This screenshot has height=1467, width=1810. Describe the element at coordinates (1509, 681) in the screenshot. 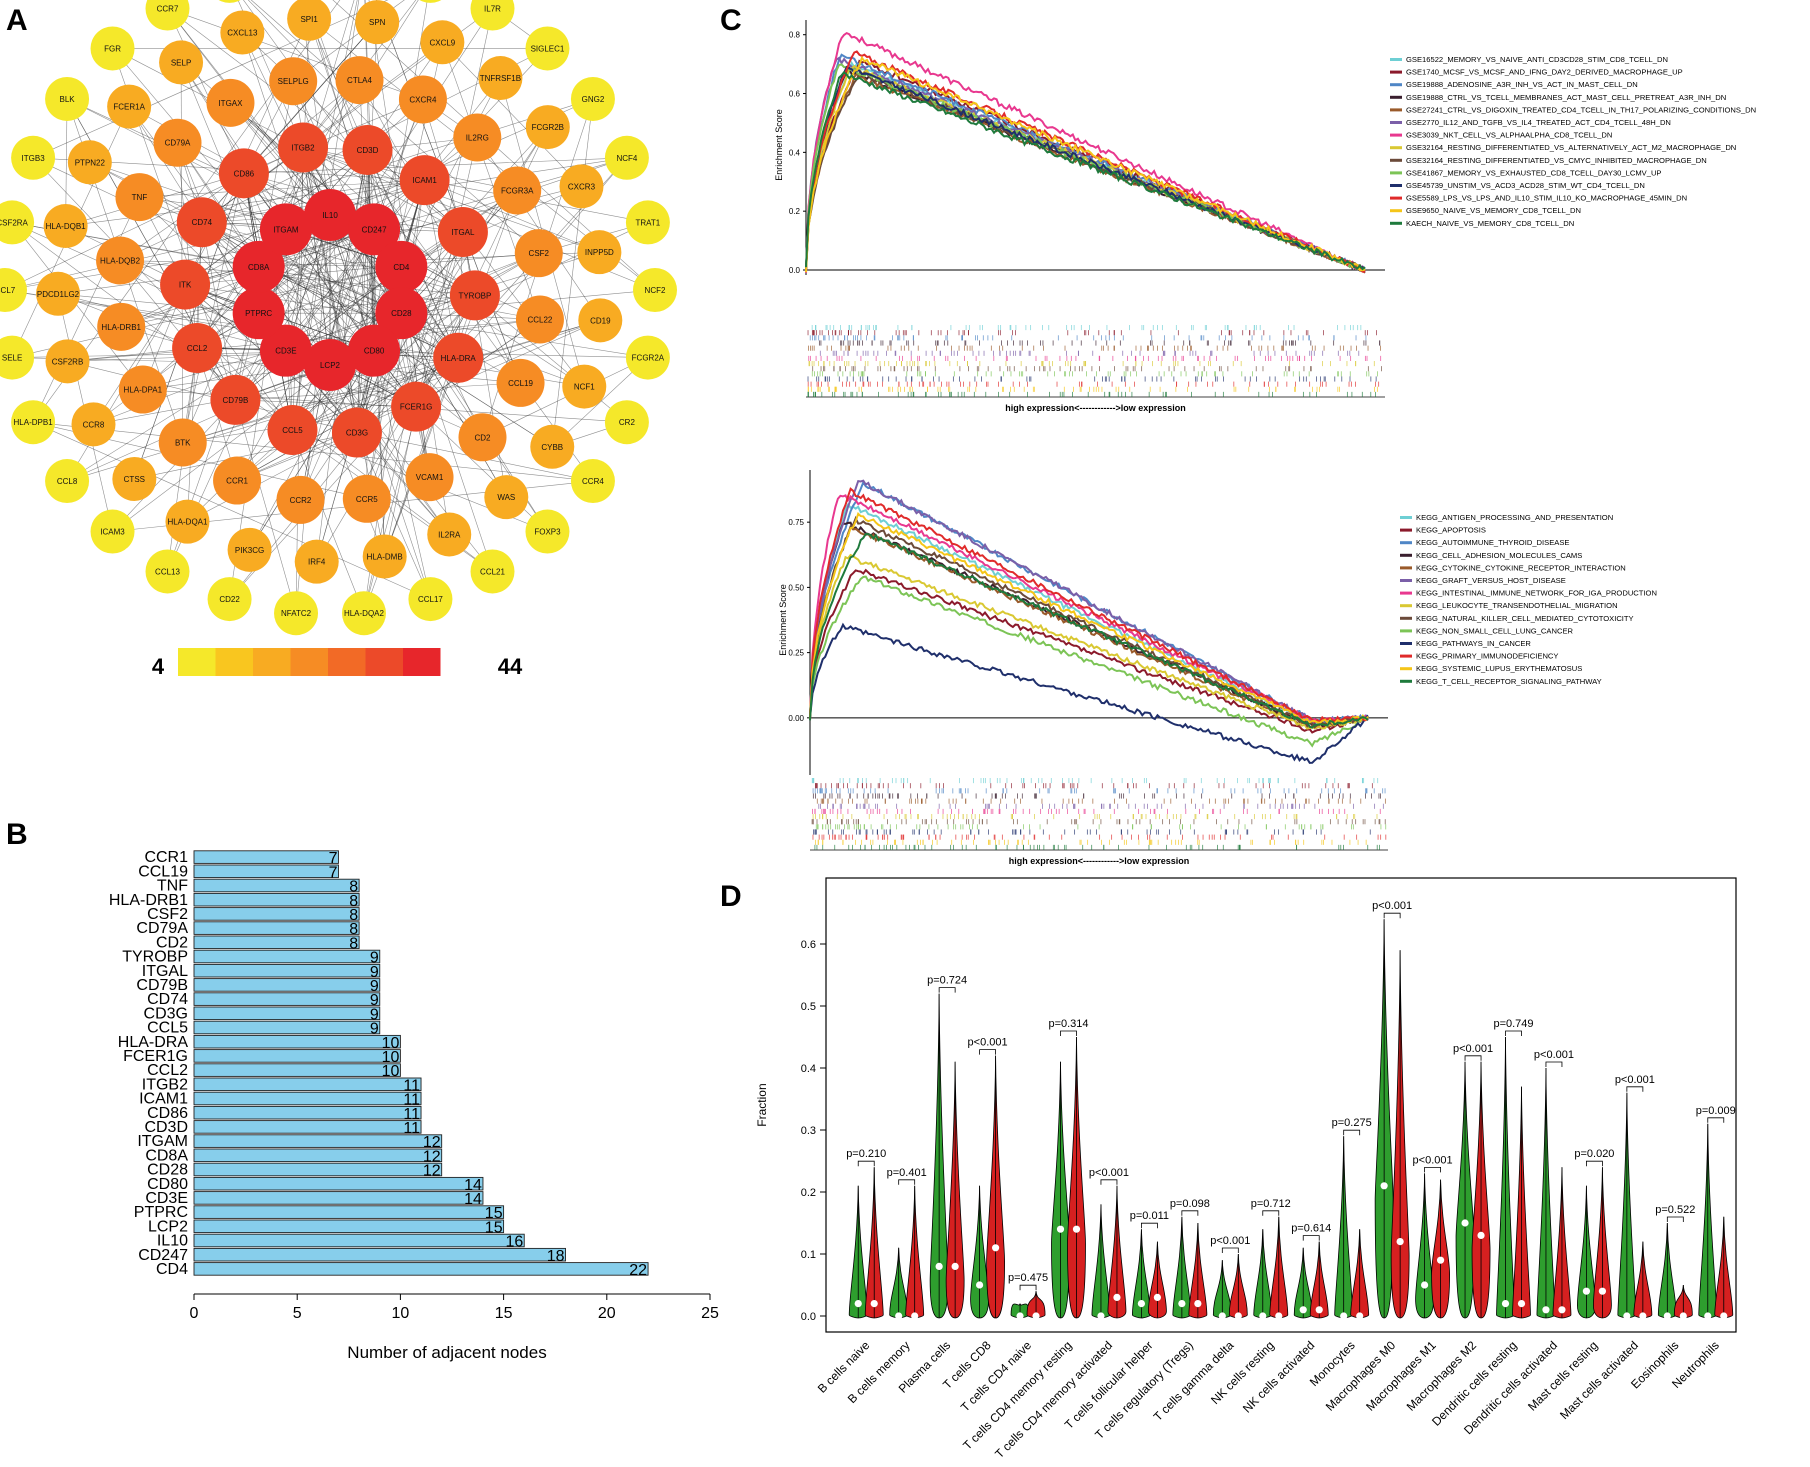

I see `legend-label: KEGG_T_CELL_RECEPTOR_SIGNALING_PATHWAY` at that location.